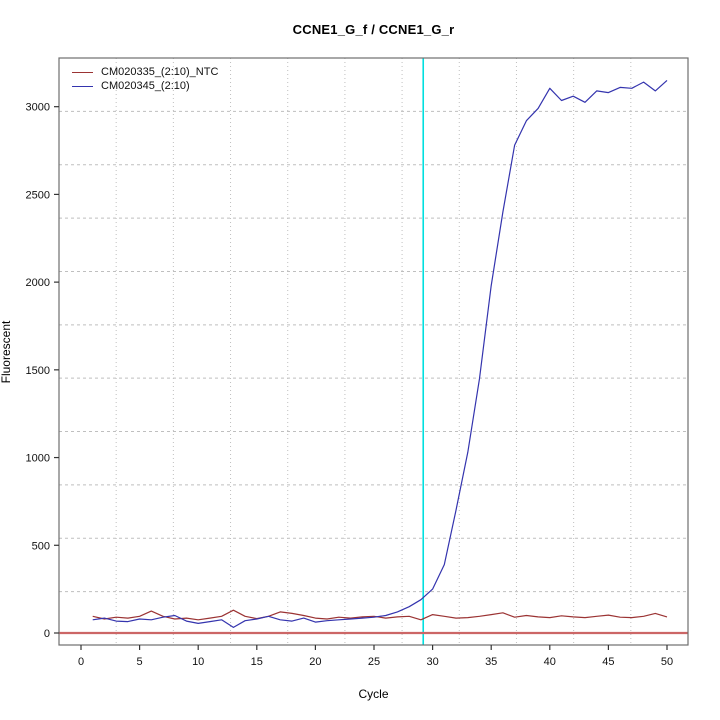  I want to click on x-tick-label: 20, so click(315, 662).